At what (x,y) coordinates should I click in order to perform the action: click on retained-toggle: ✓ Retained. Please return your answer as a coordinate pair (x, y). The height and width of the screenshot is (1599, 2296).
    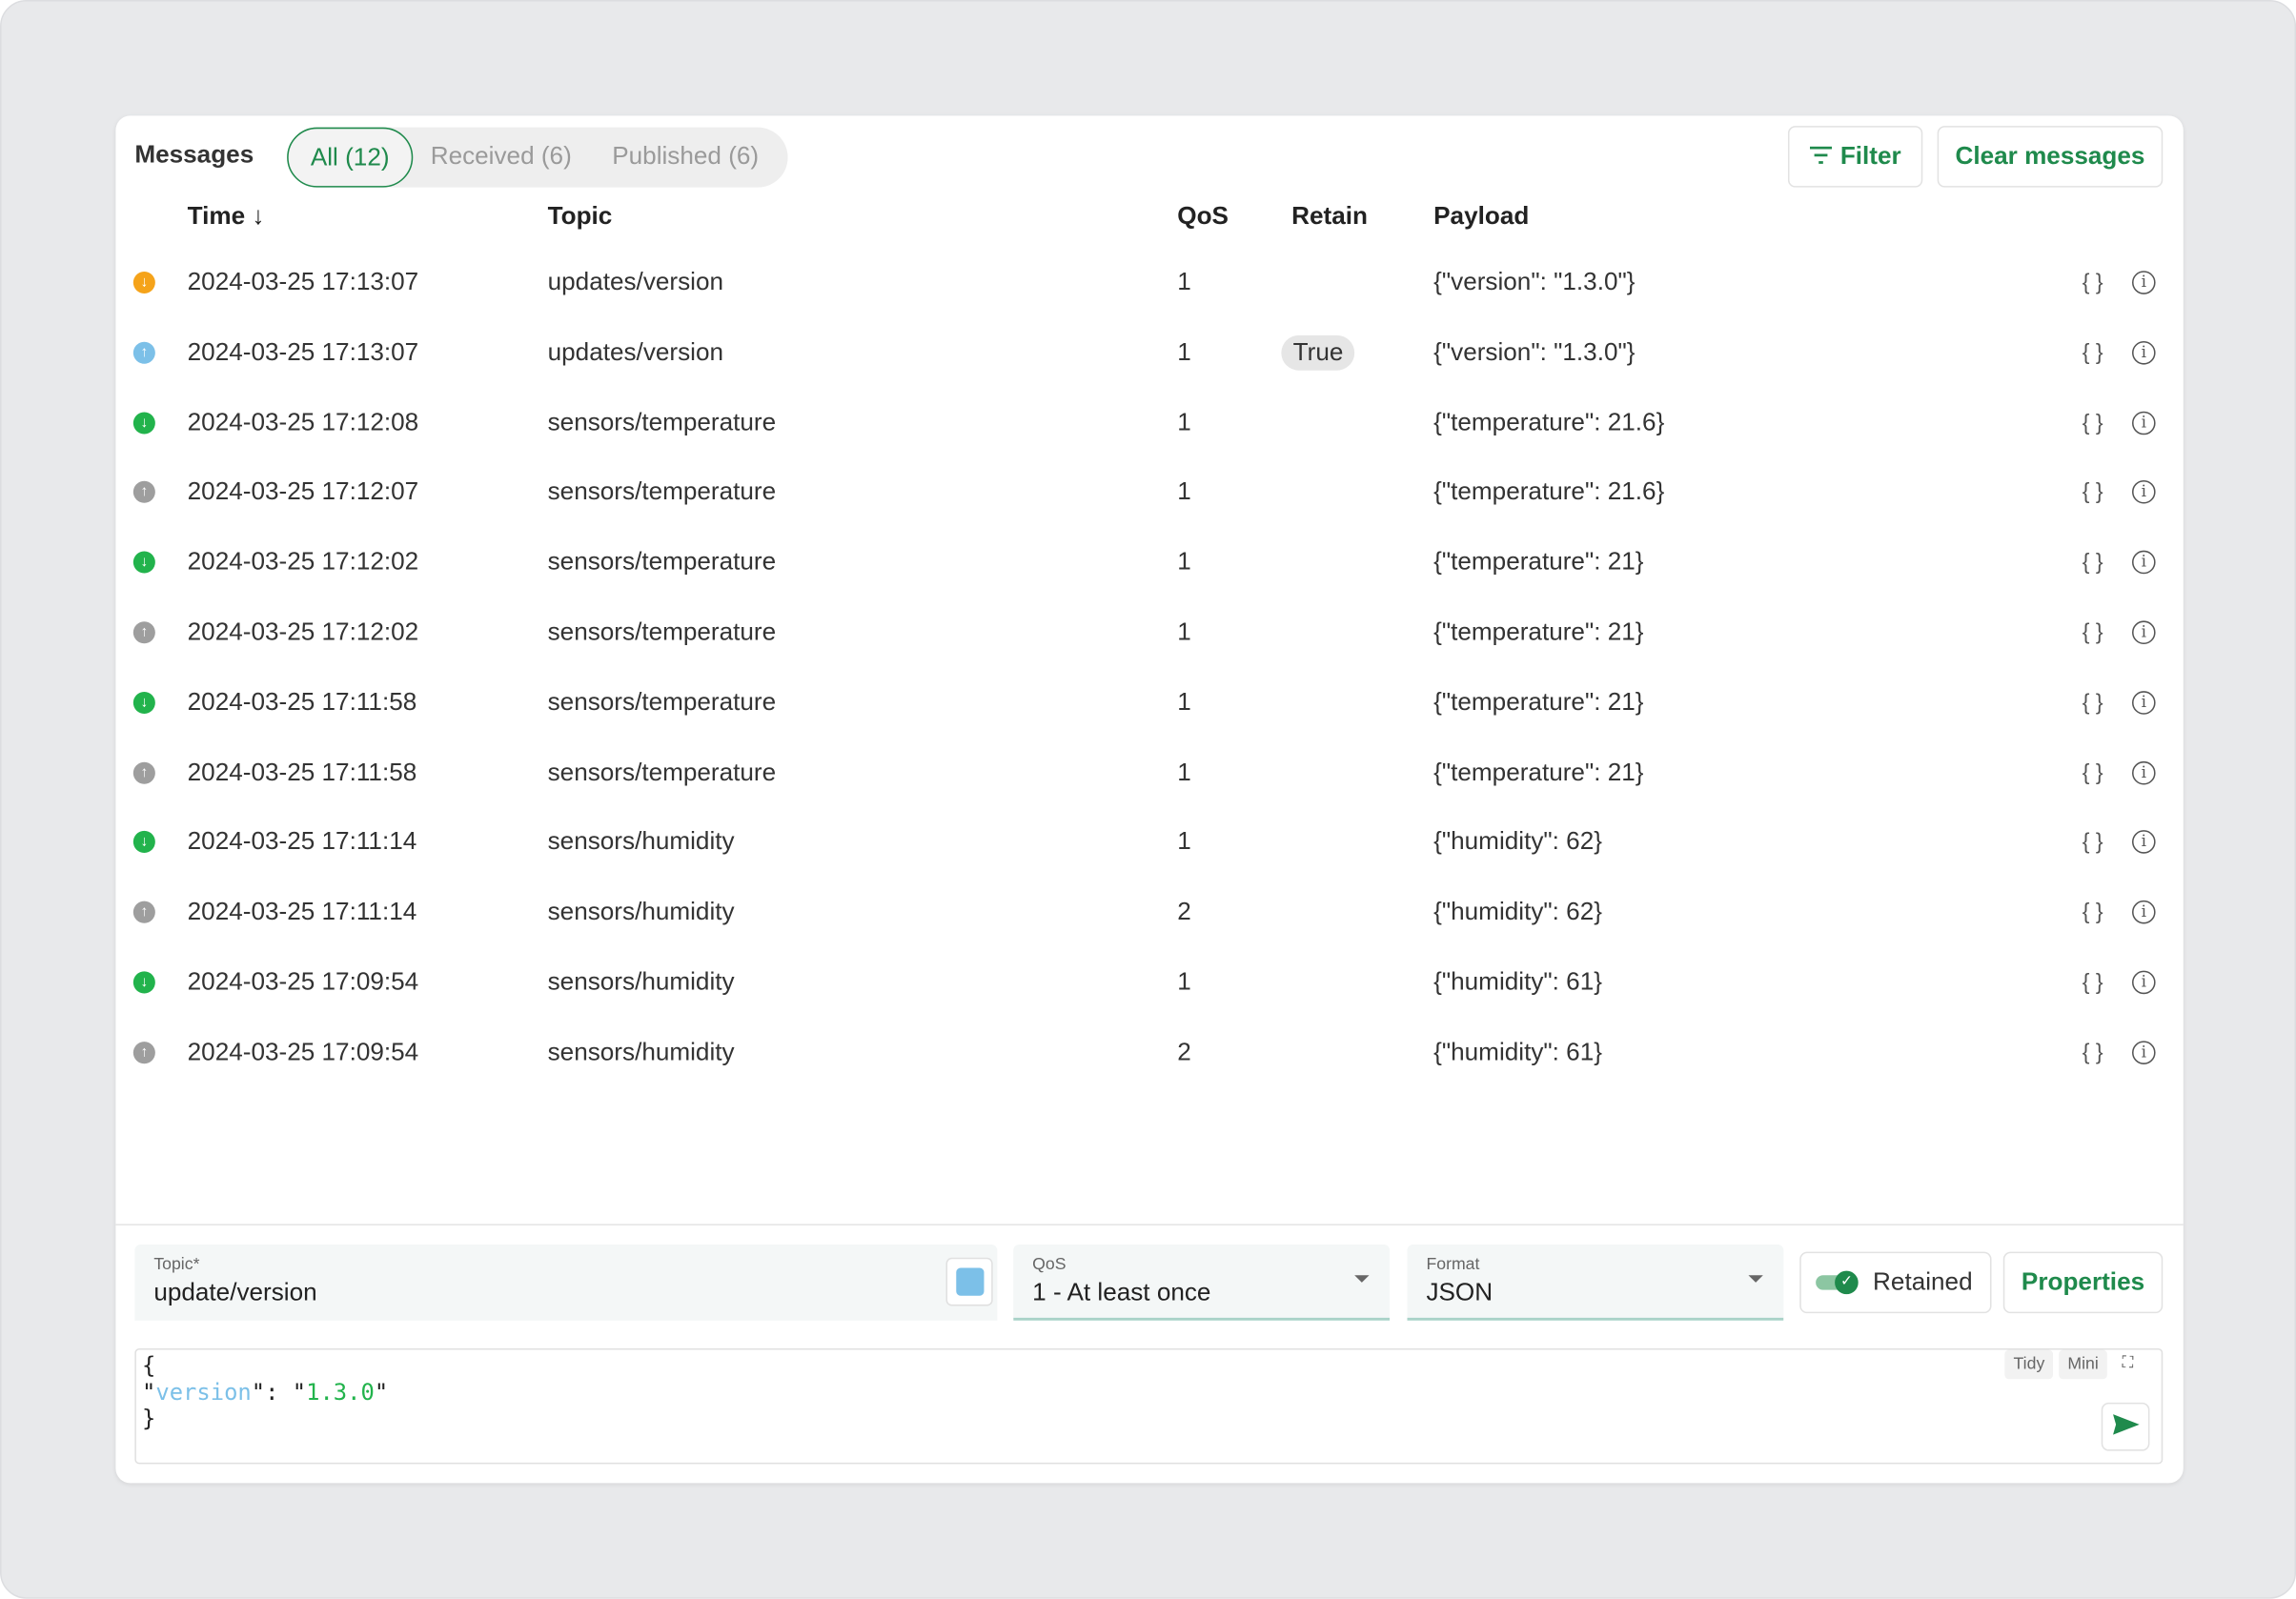
    Looking at the image, I should click on (1895, 1282).